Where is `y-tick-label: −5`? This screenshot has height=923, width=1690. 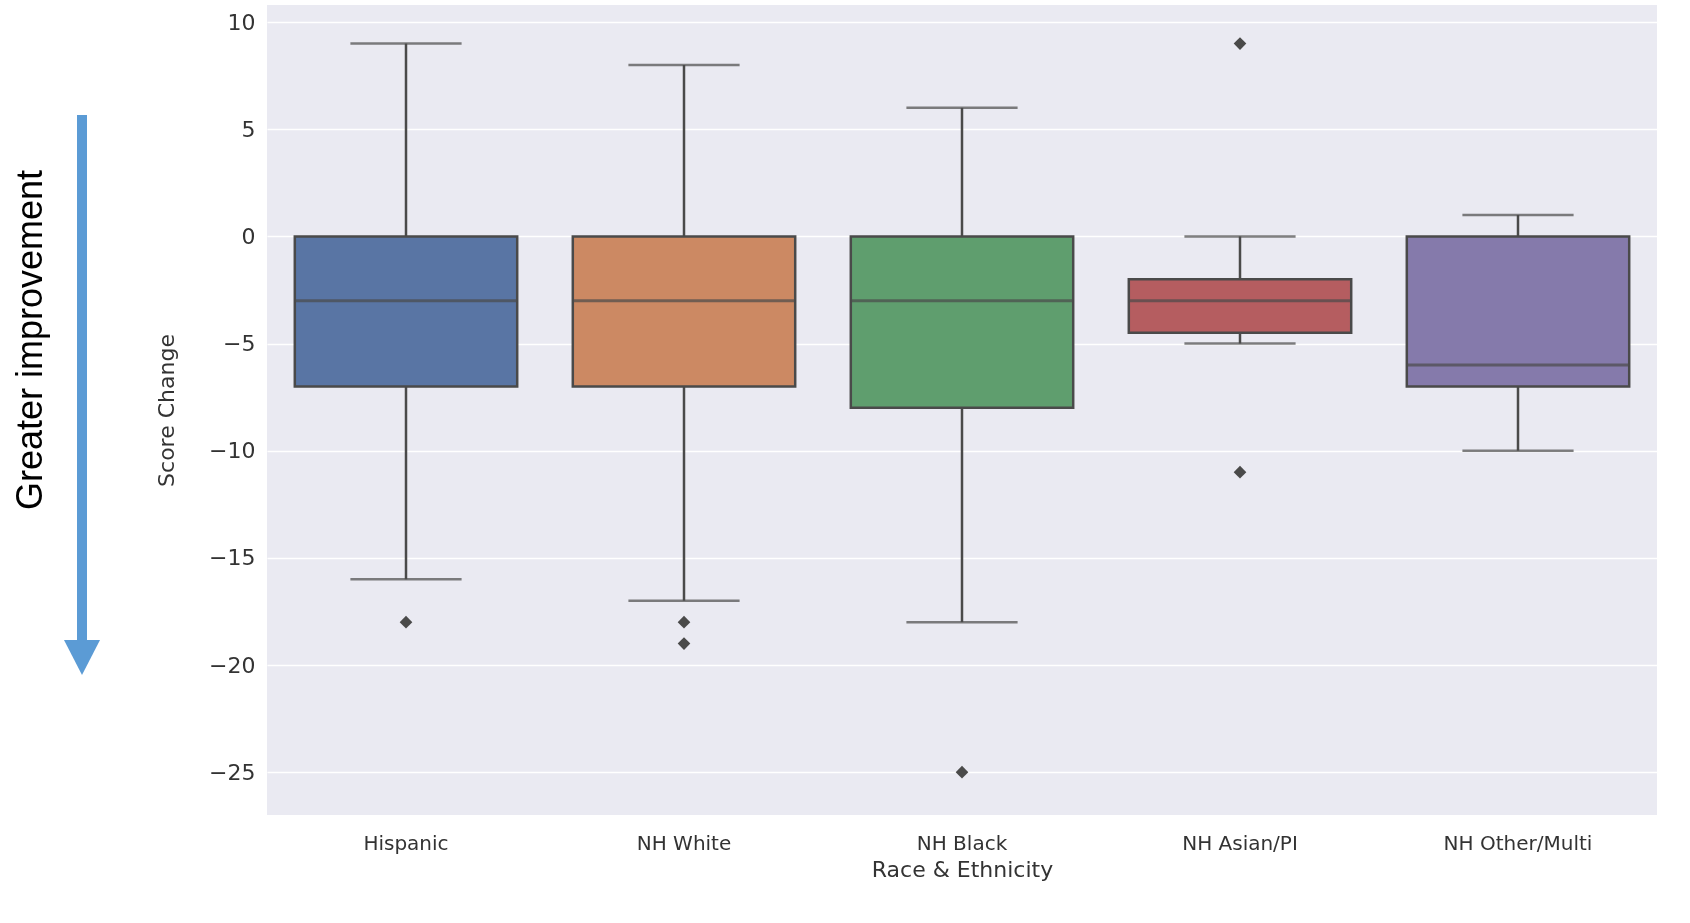
y-tick-label: −5 is located at coordinates (239, 344).